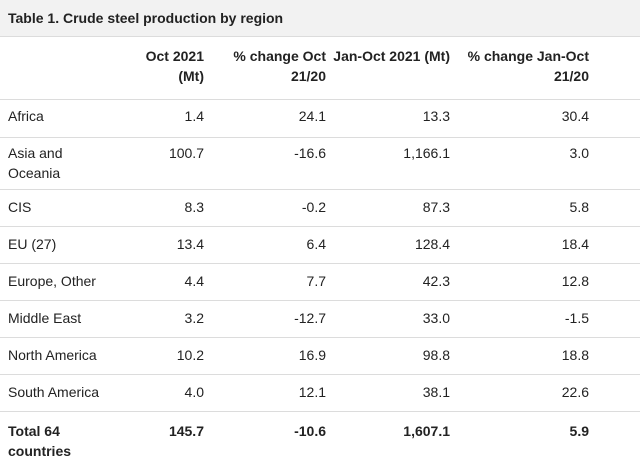 The height and width of the screenshot is (472, 640). I want to click on cell-jan-oct-2021: 42.3, so click(388, 282).